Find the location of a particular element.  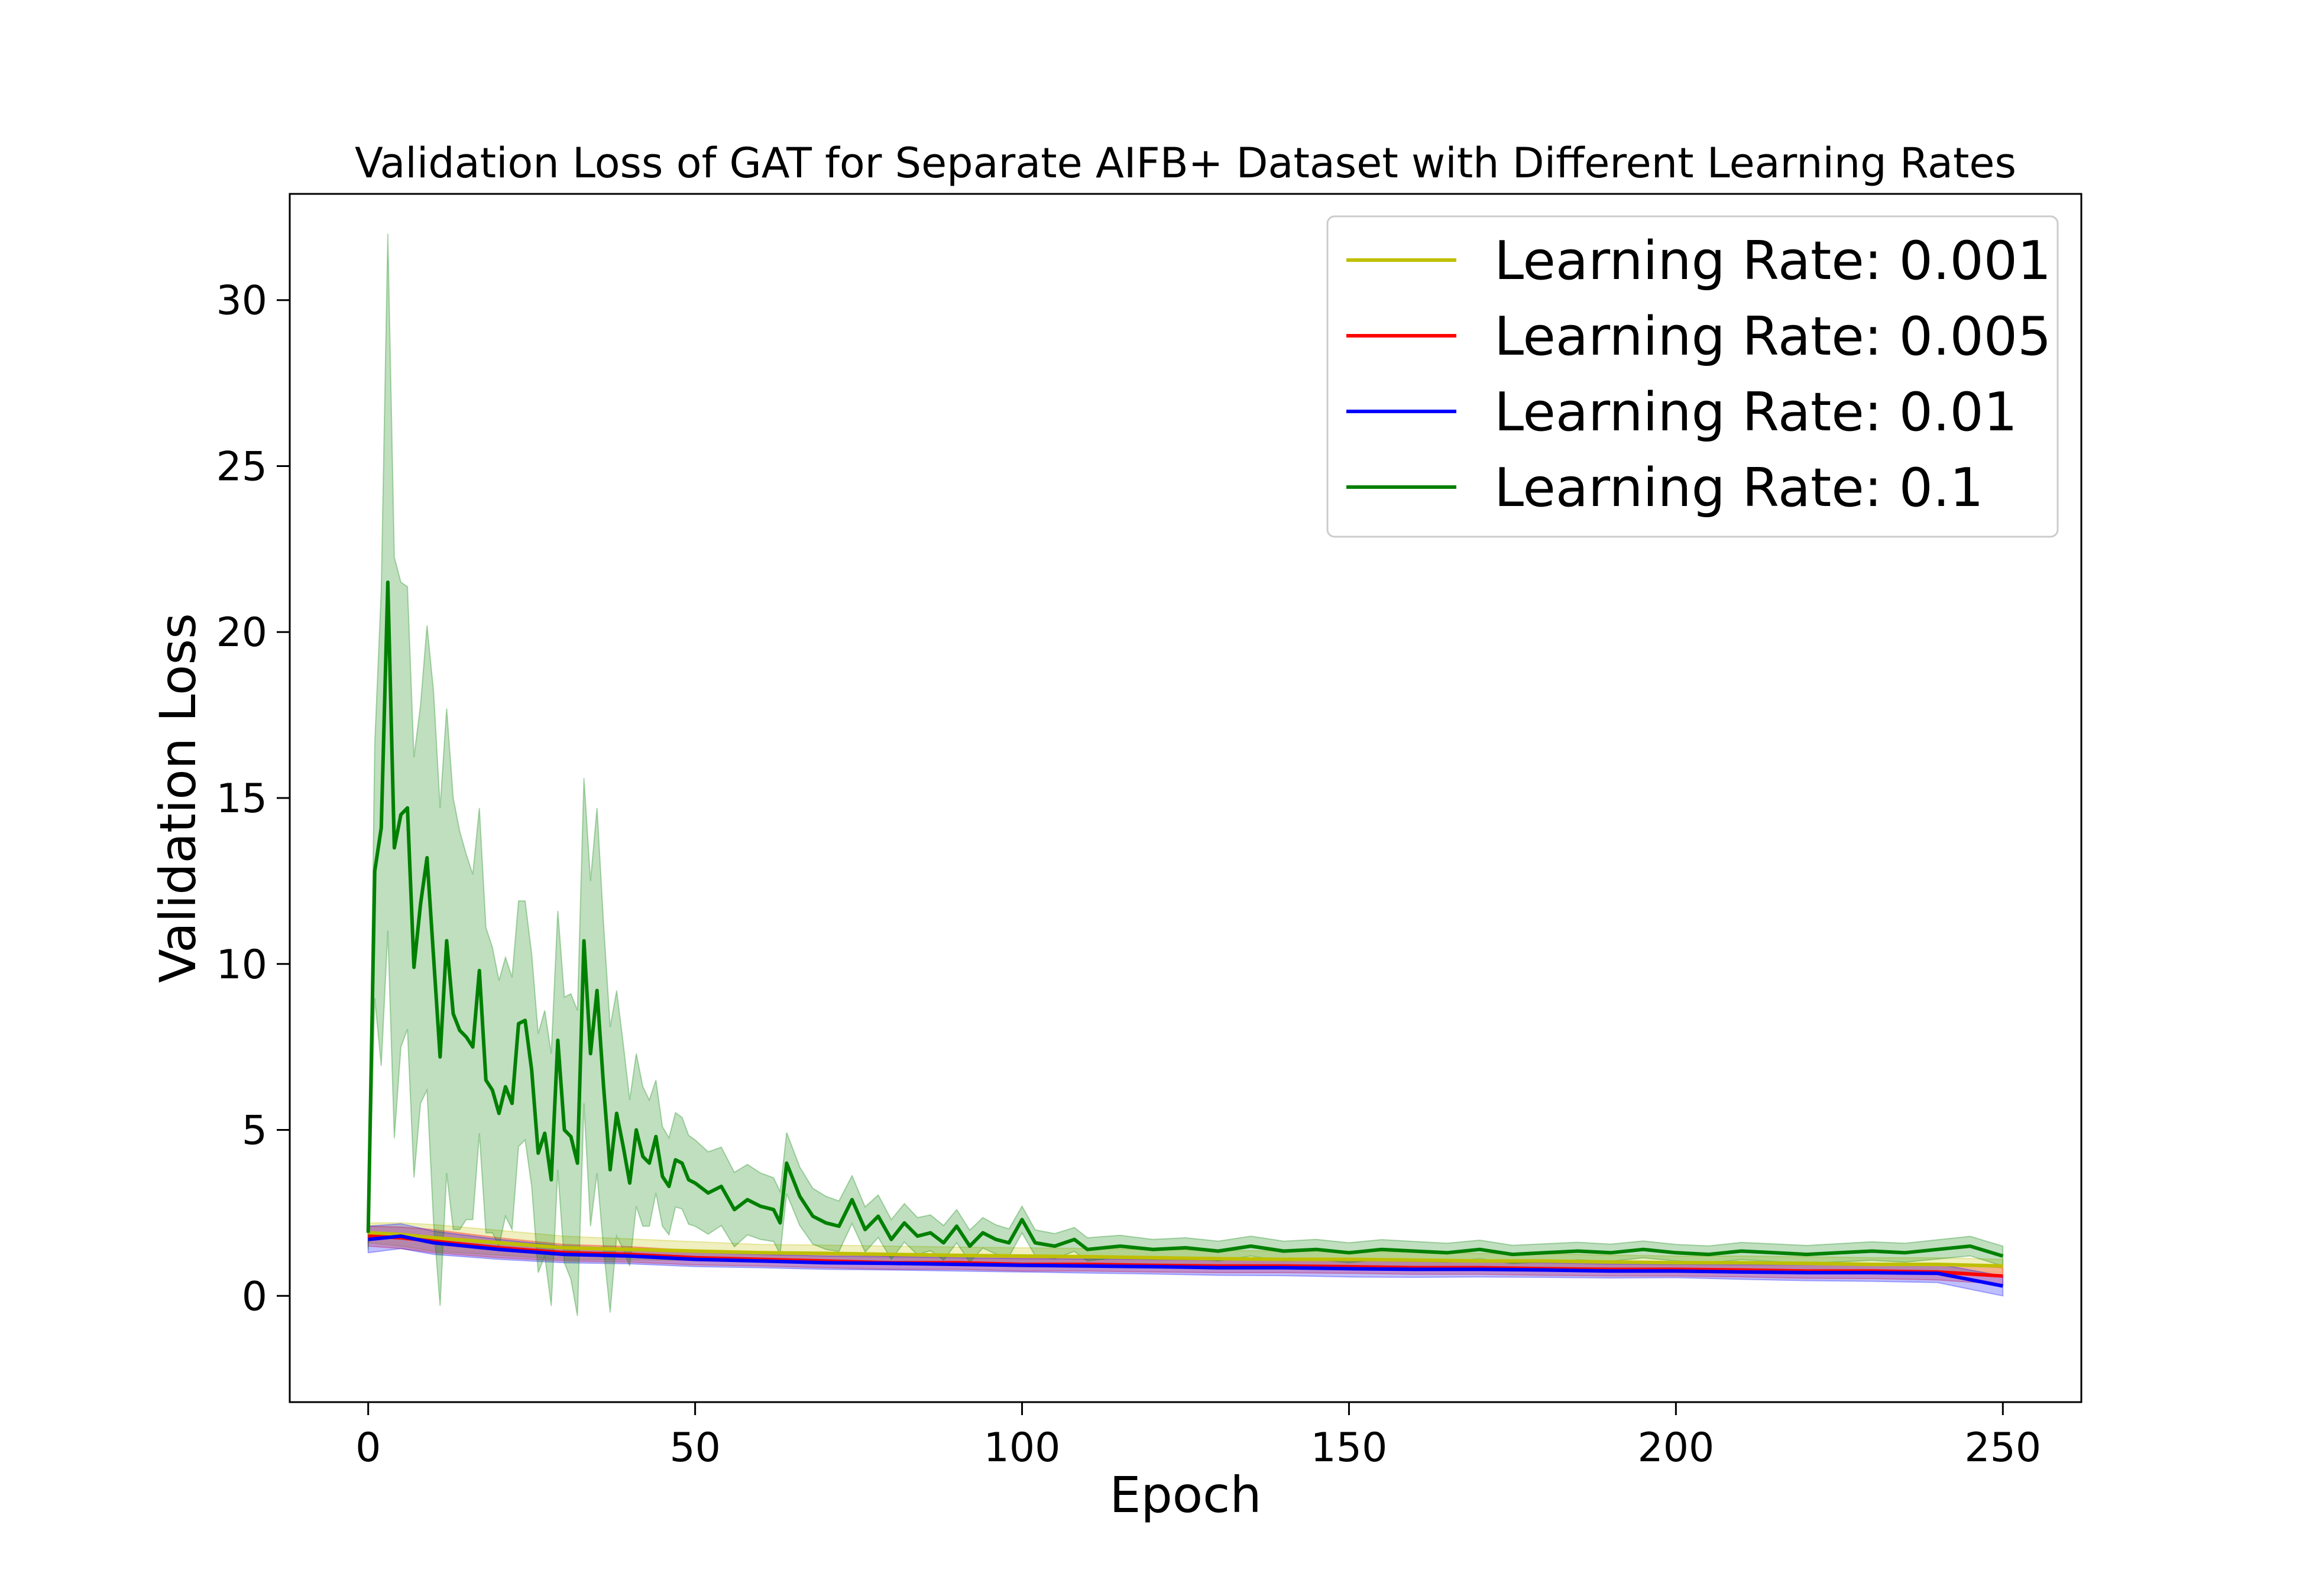

x-axis-label: Epoch is located at coordinates (1185, 1495).